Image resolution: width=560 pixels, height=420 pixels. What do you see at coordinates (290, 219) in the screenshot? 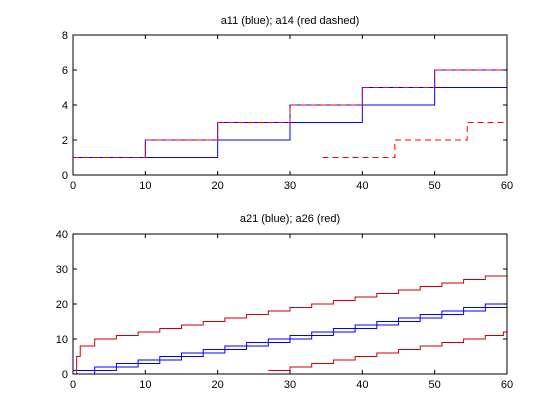
I see `chart-title-bottom: a21 (blue); a26 (red)` at bounding box center [290, 219].